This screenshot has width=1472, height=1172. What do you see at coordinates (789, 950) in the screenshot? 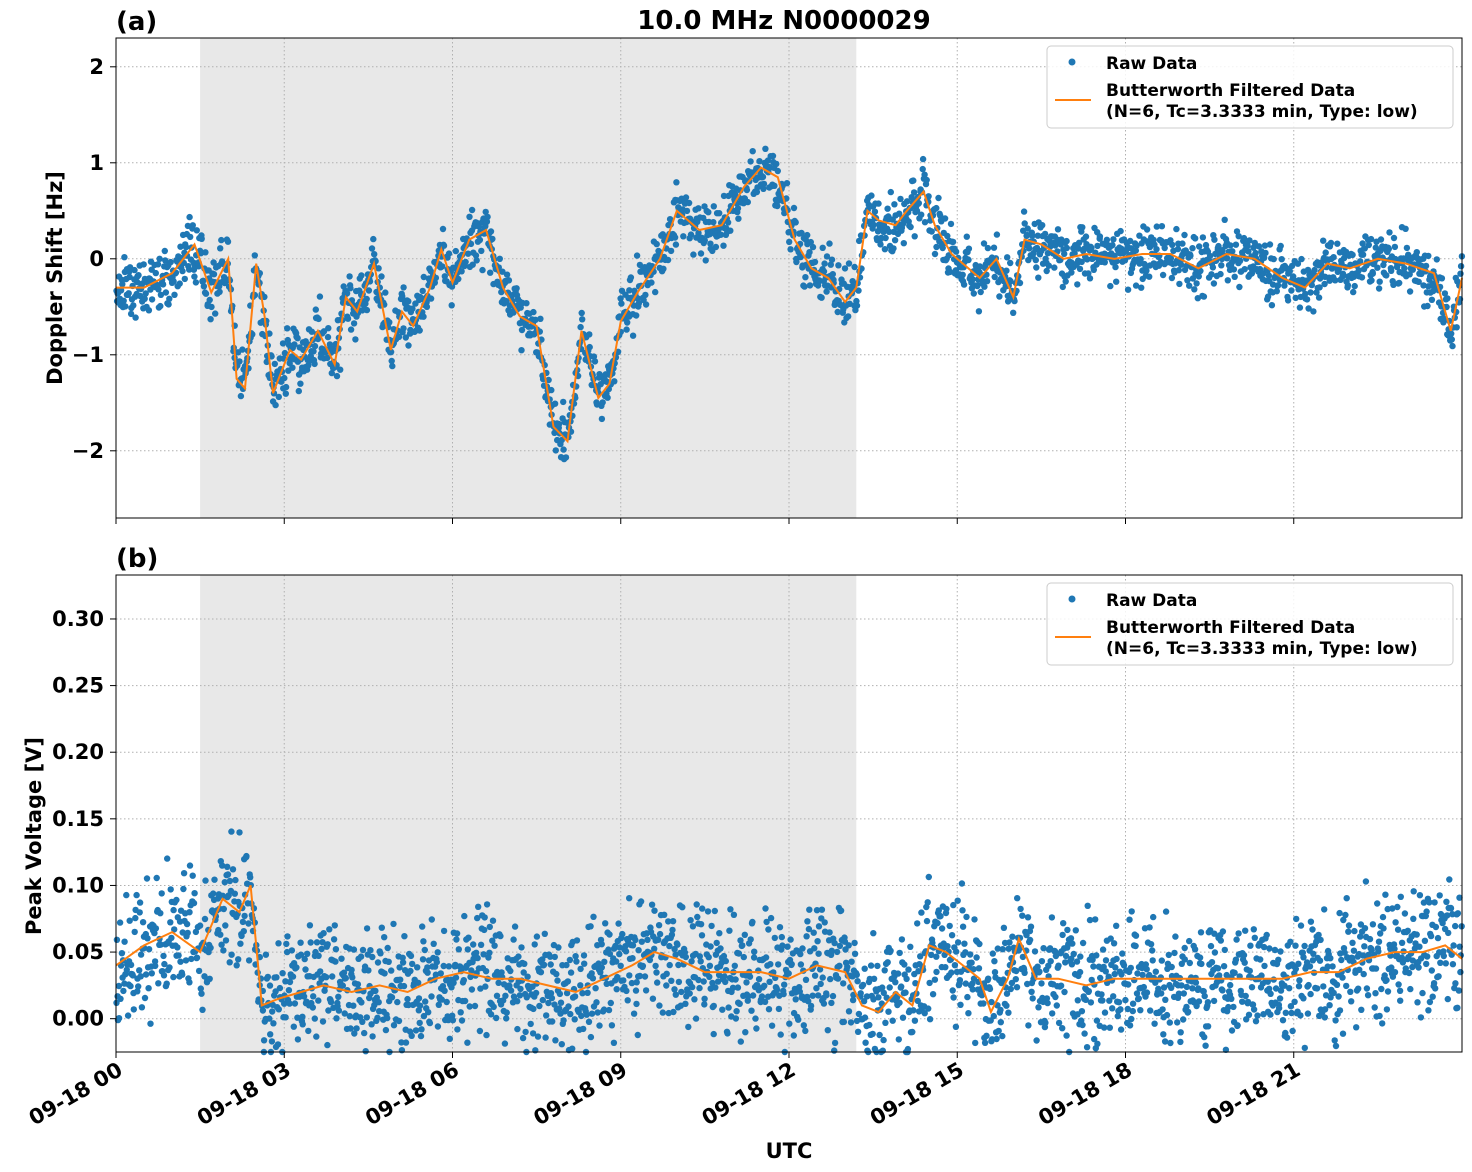
I see `filtered-line-b` at bounding box center [789, 950].